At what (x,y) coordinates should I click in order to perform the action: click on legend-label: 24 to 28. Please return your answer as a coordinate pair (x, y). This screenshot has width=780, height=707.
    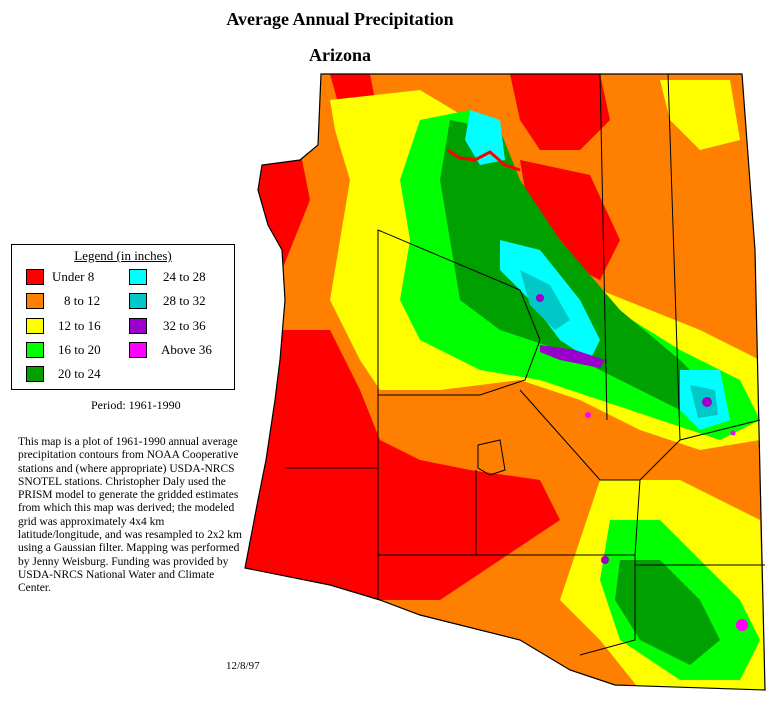
    Looking at the image, I should click on (184, 276).